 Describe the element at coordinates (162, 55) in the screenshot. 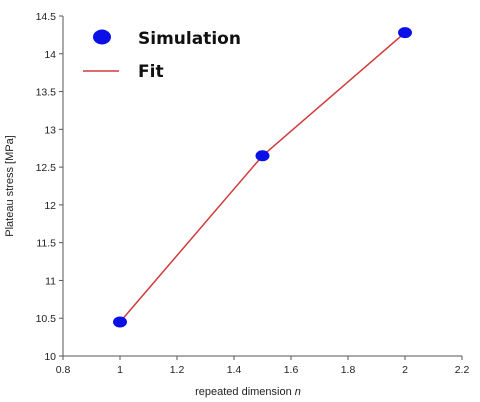

I see `legend: Simulation Fit` at that location.